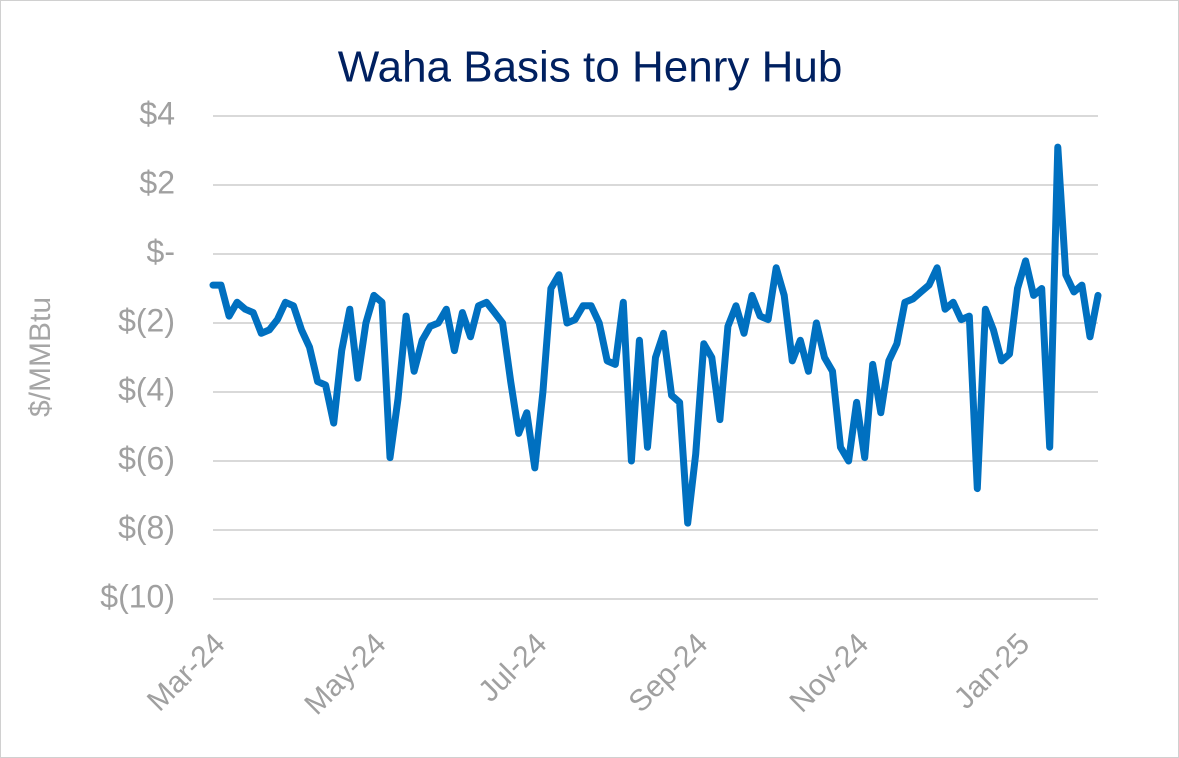  What do you see at coordinates (137, 596) in the screenshot?
I see `y-tick-label: $(10)` at bounding box center [137, 596].